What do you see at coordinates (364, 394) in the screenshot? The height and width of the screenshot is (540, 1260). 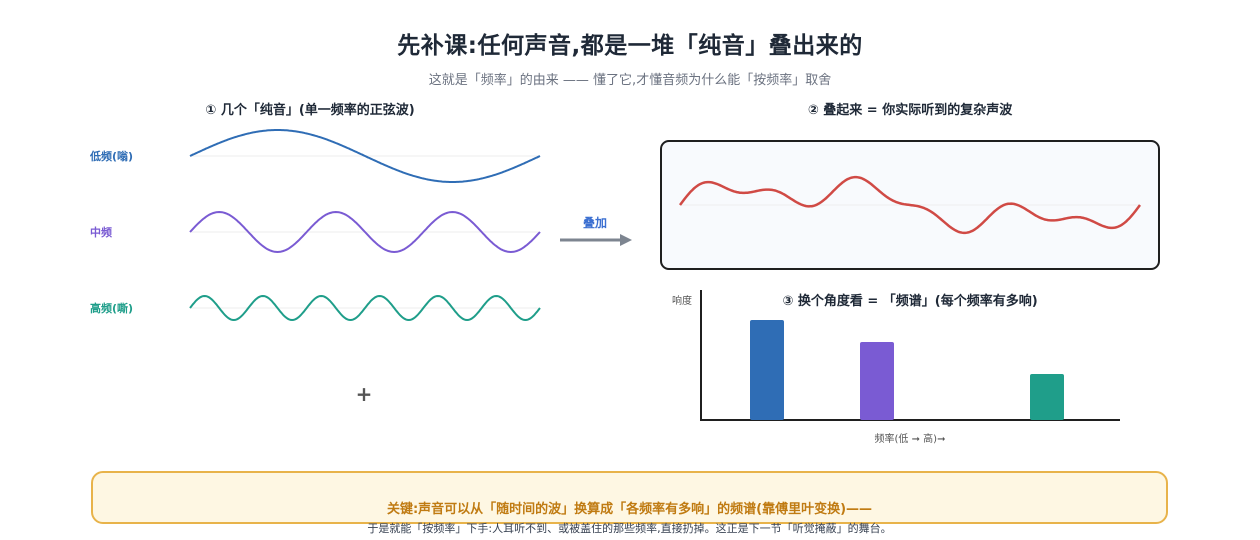 I see `plus-sign: +` at bounding box center [364, 394].